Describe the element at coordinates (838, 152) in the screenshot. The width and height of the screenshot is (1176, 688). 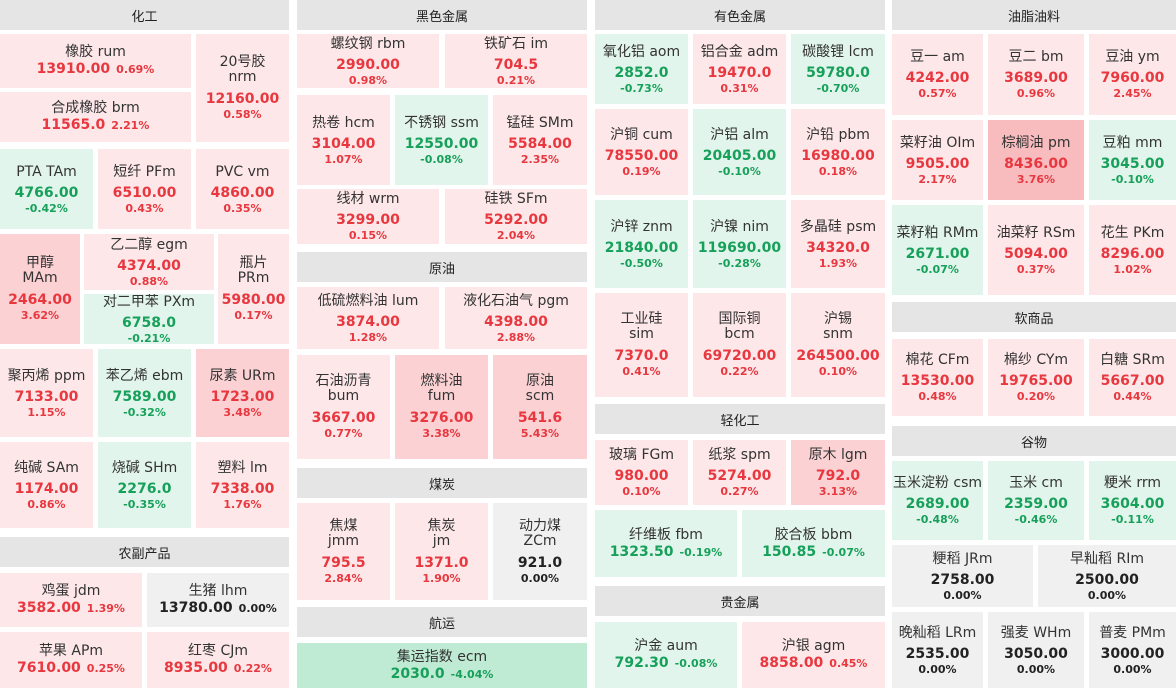
I see `contract-tile-pbm: 沪铅 pbm 16980.00 0.18%` at that location.